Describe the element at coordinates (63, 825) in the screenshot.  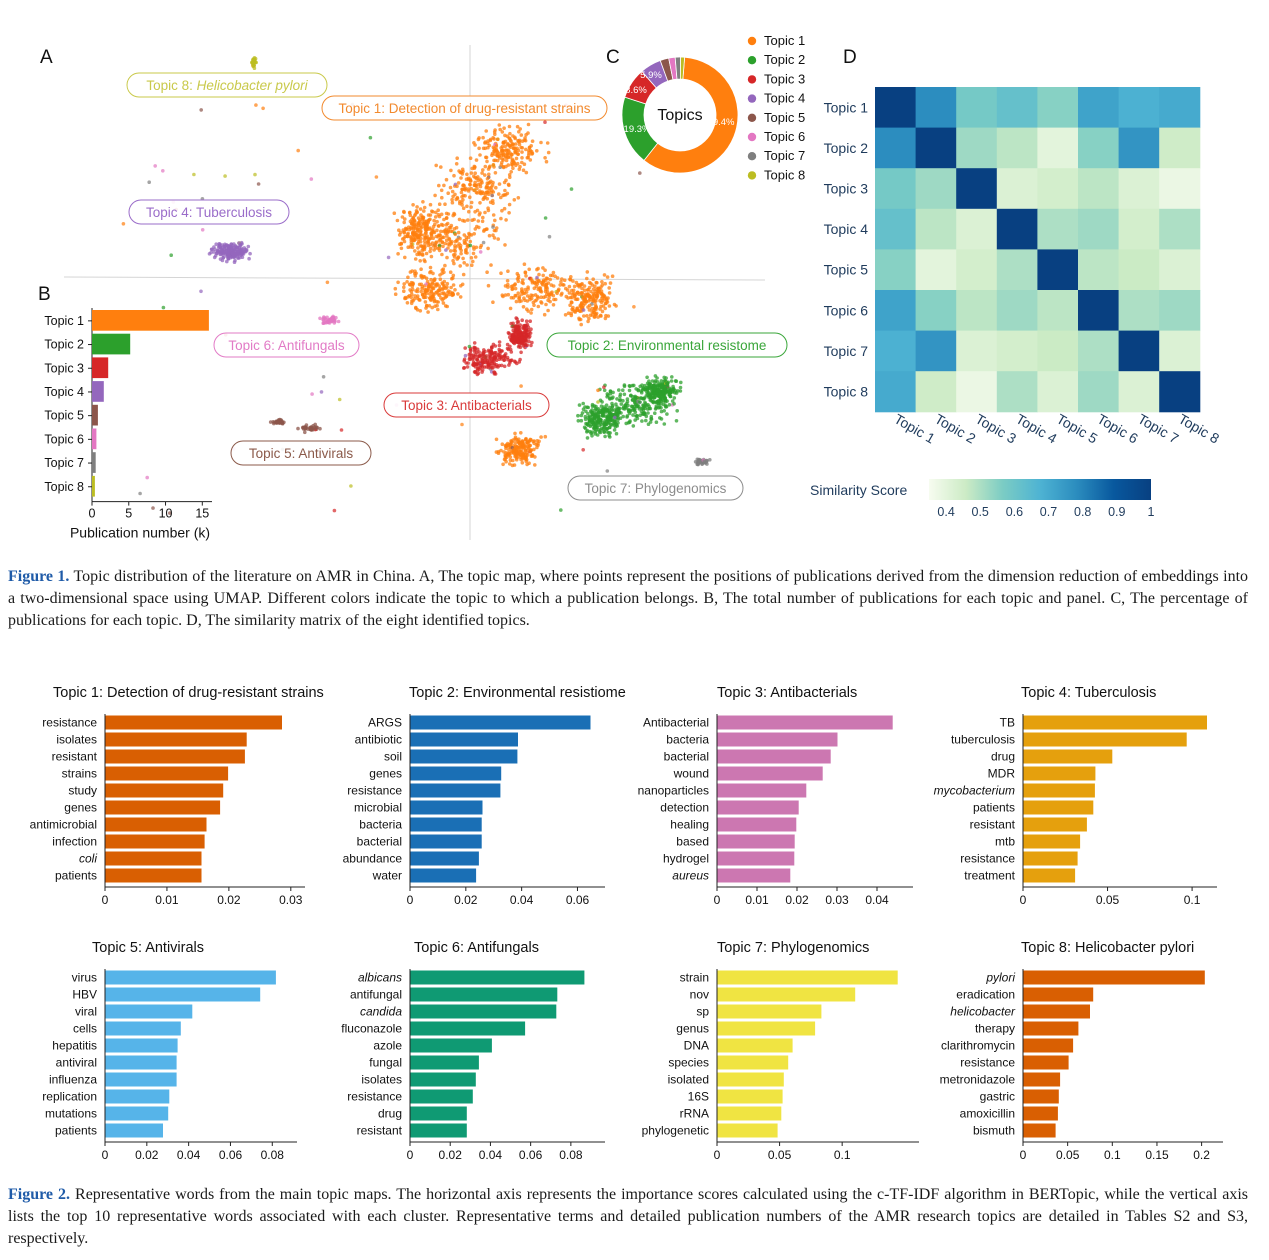
I see `word-label: antimicrobial` at that location.